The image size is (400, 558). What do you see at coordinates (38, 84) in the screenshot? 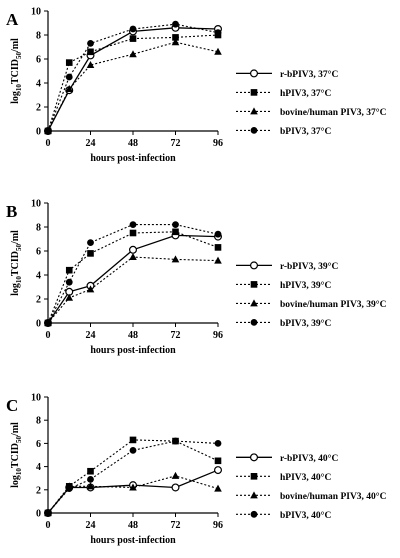
I see `y-tick-label: 4` at bounding box center [38, 84].